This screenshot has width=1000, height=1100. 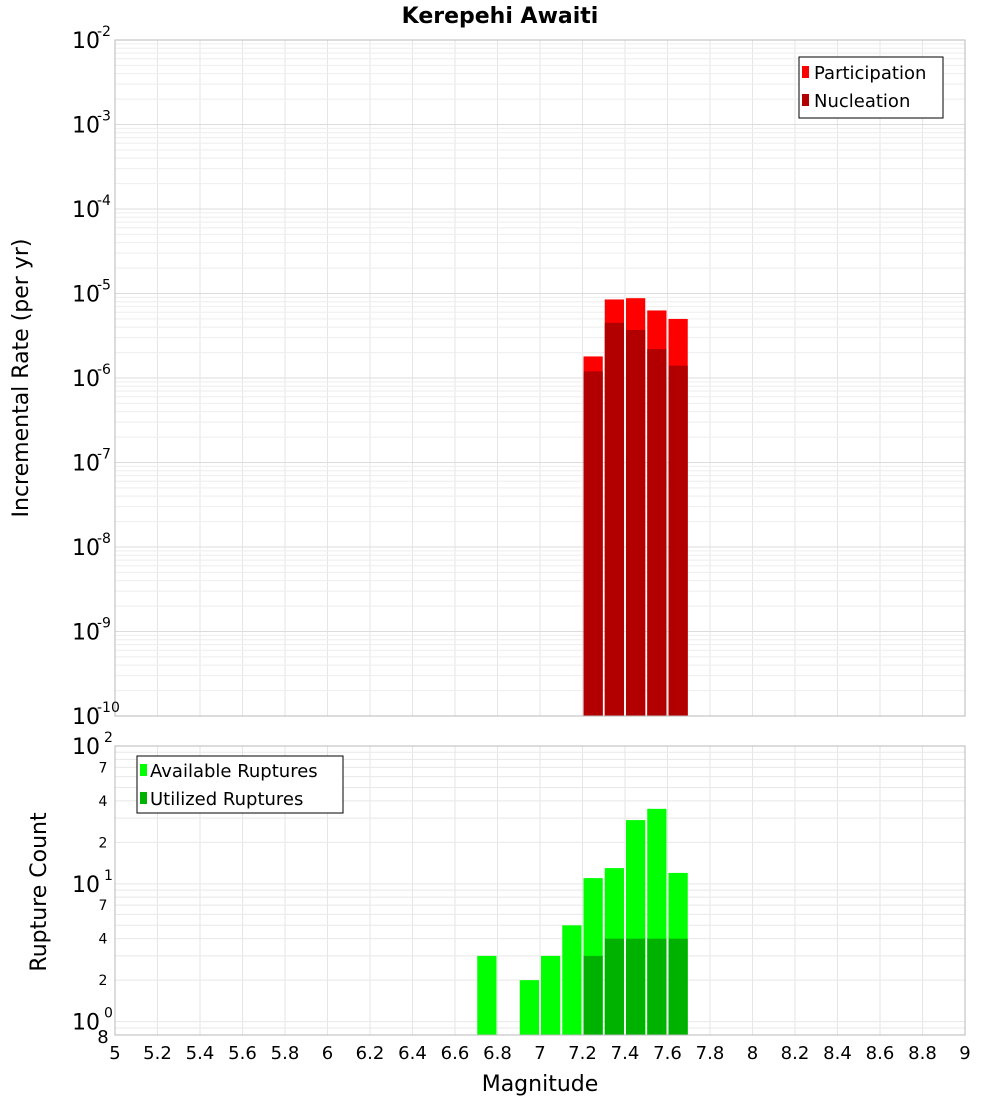 What do you see at coordinates (157, 1053) in the screenshot?
I see `x-tick-label: 5.2` at bounding box center [157, 1053].